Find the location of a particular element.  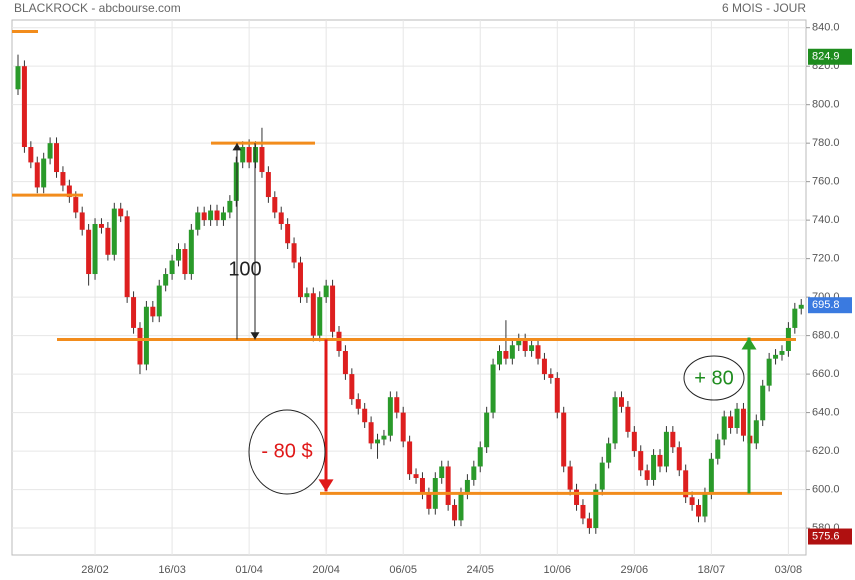

y-tick-label: 660.0 is located at coordinates (826, 374).